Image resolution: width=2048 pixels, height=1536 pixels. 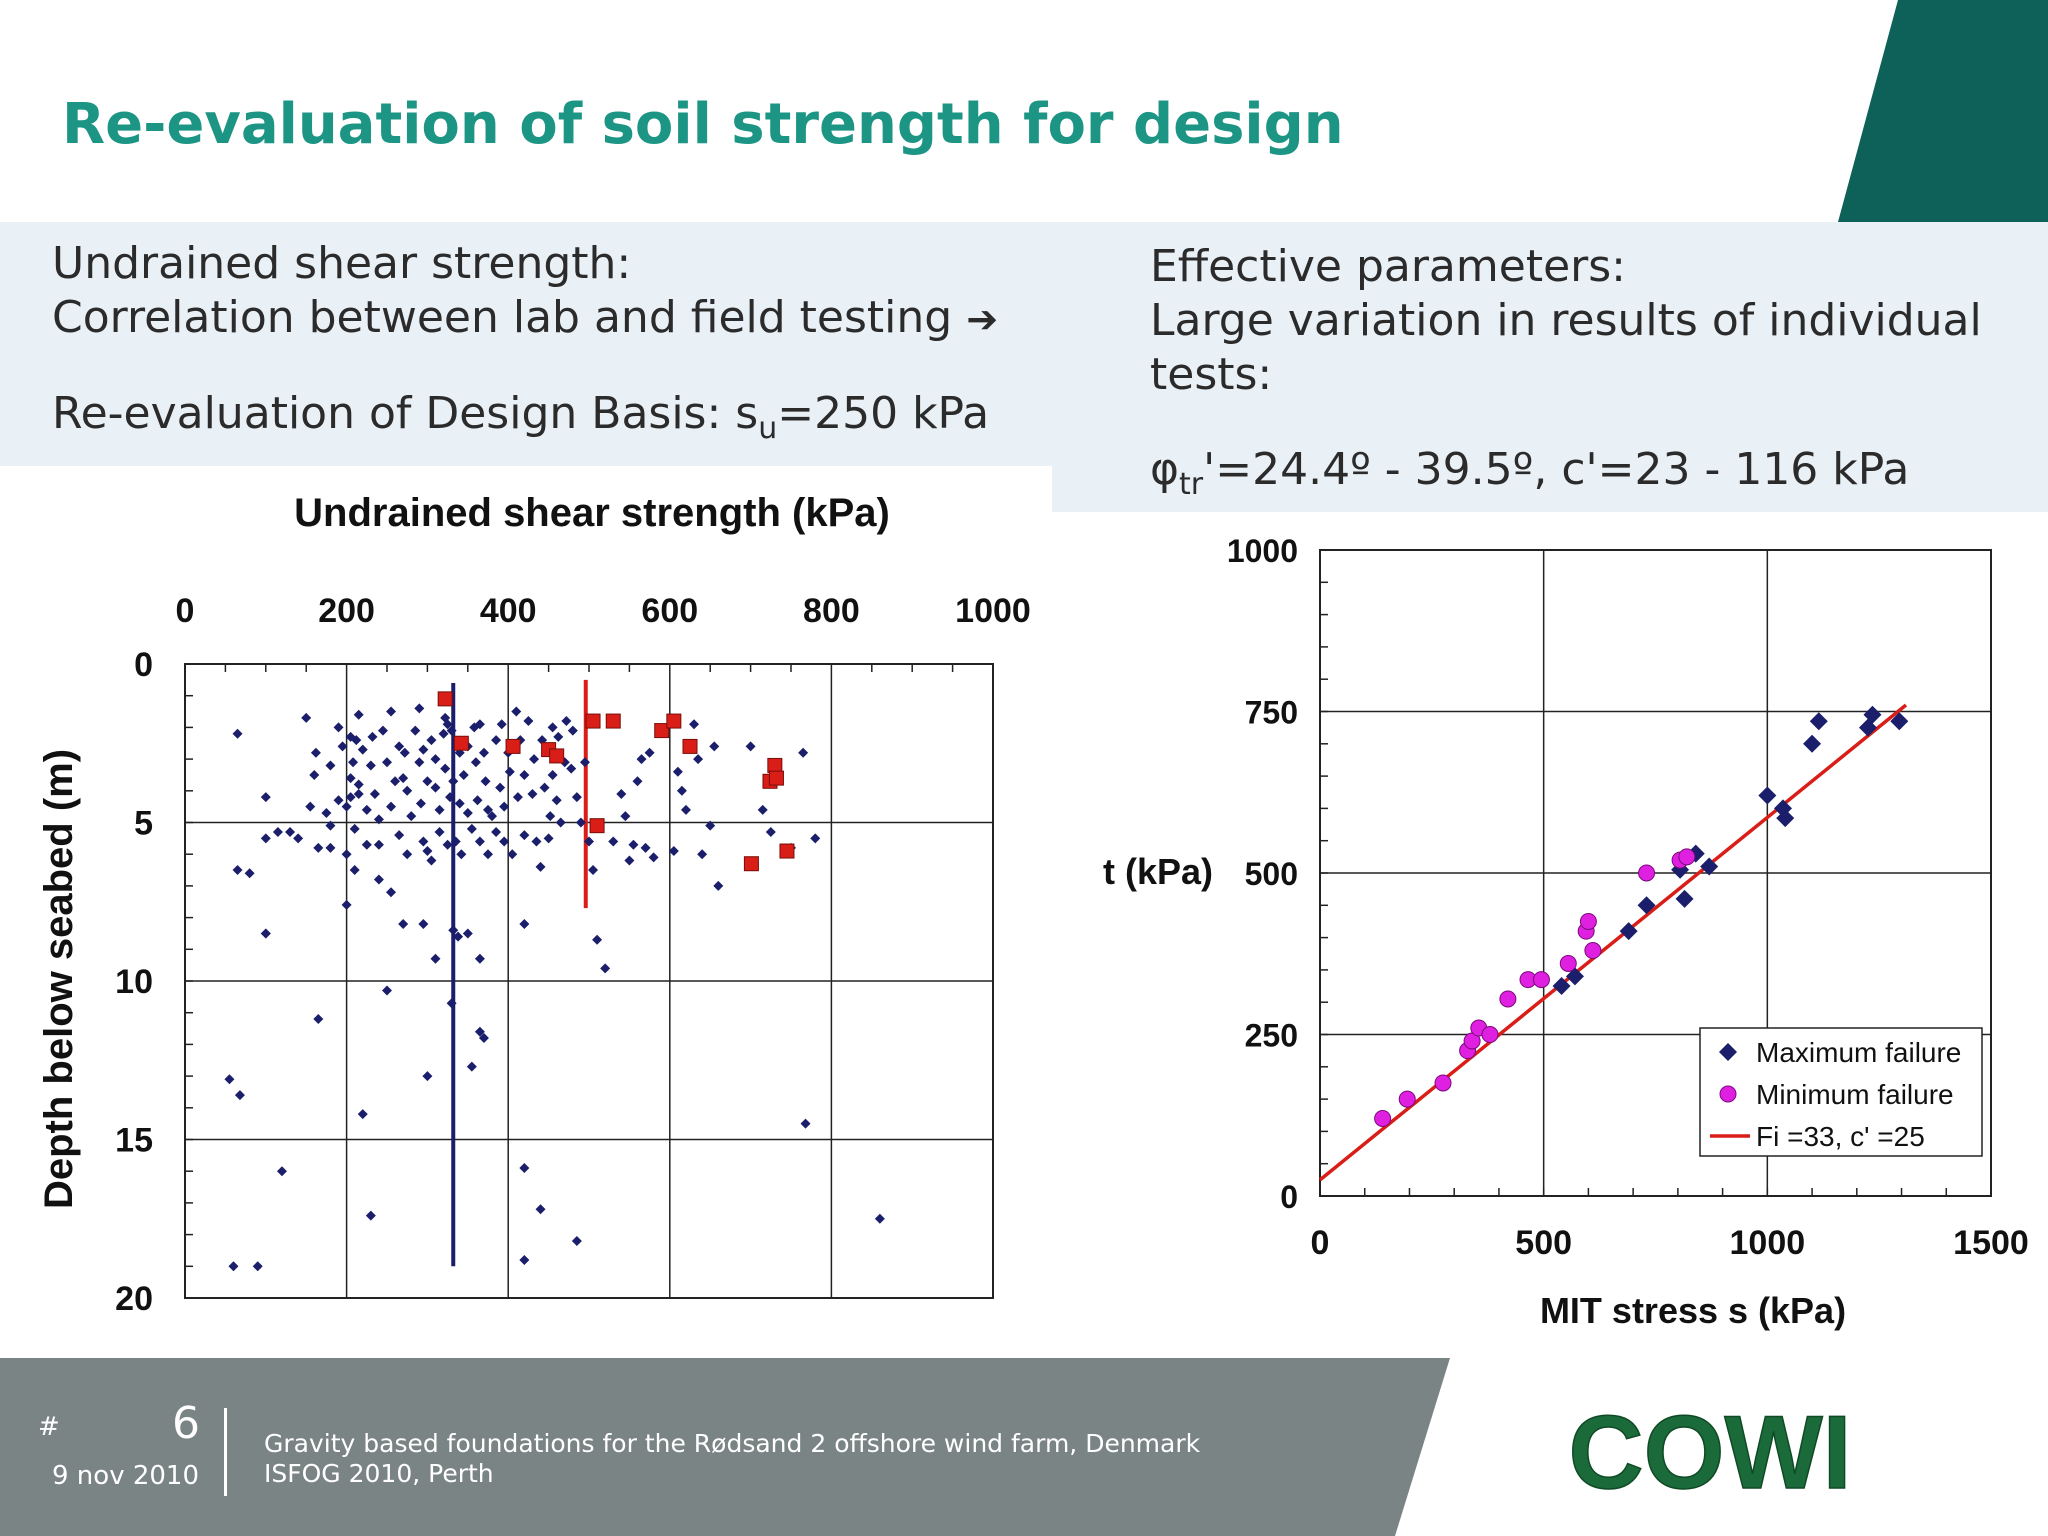 What do you see at coordinates (1728, 1094) in the screenshot?
I see `chart2-legend-min-marker` at bounding box center [1728, 1094].